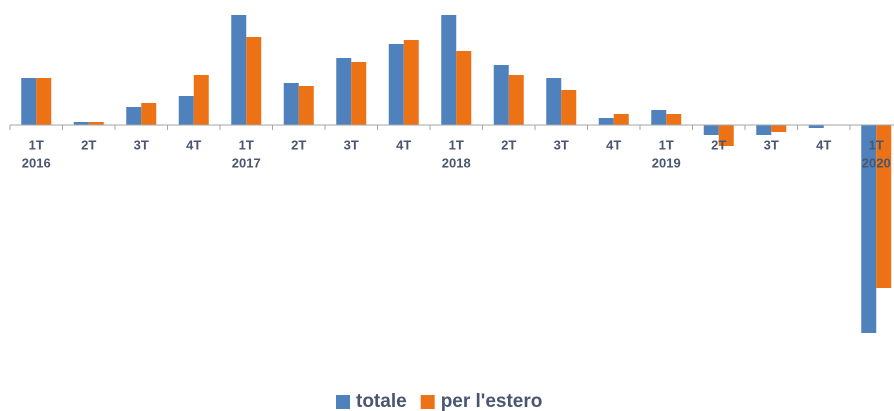 This screenshot has width=894, height=411. I want to click on x-year-label: 2020, so click(876, 162).